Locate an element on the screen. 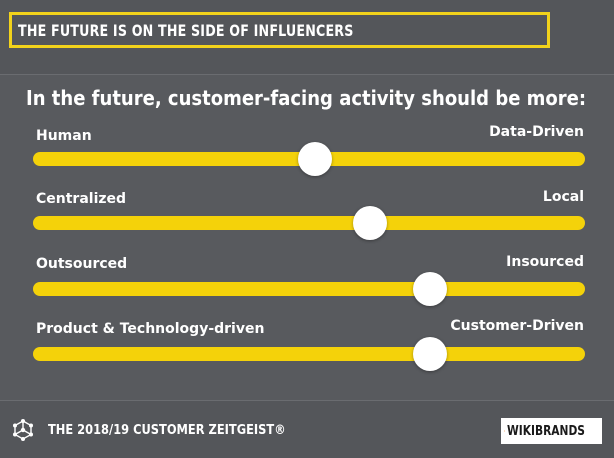 The width and height of the screenshot is (614, 458). network-cube-icon is located at coordinates (23, 430).